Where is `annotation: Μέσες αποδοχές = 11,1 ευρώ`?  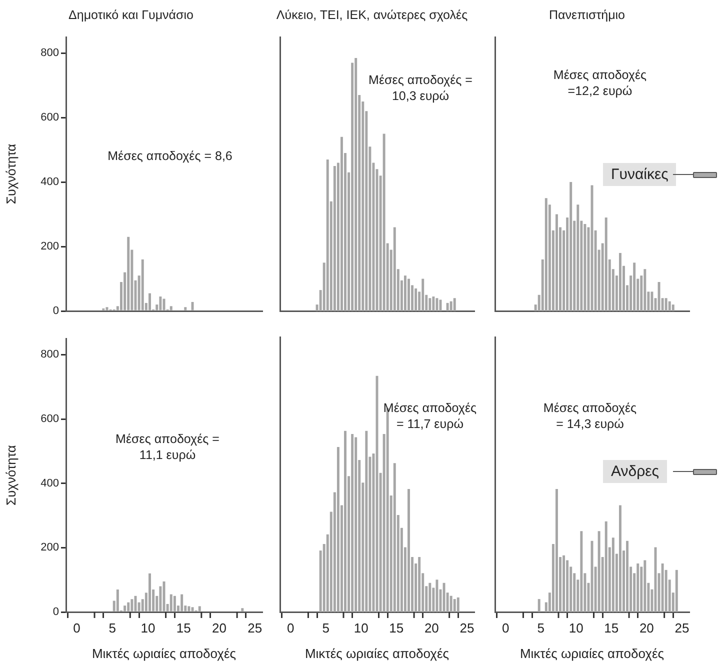 annotation: Μέσες αποδοχές = 11,1 ευρώ is located at coordinates (167, 447).